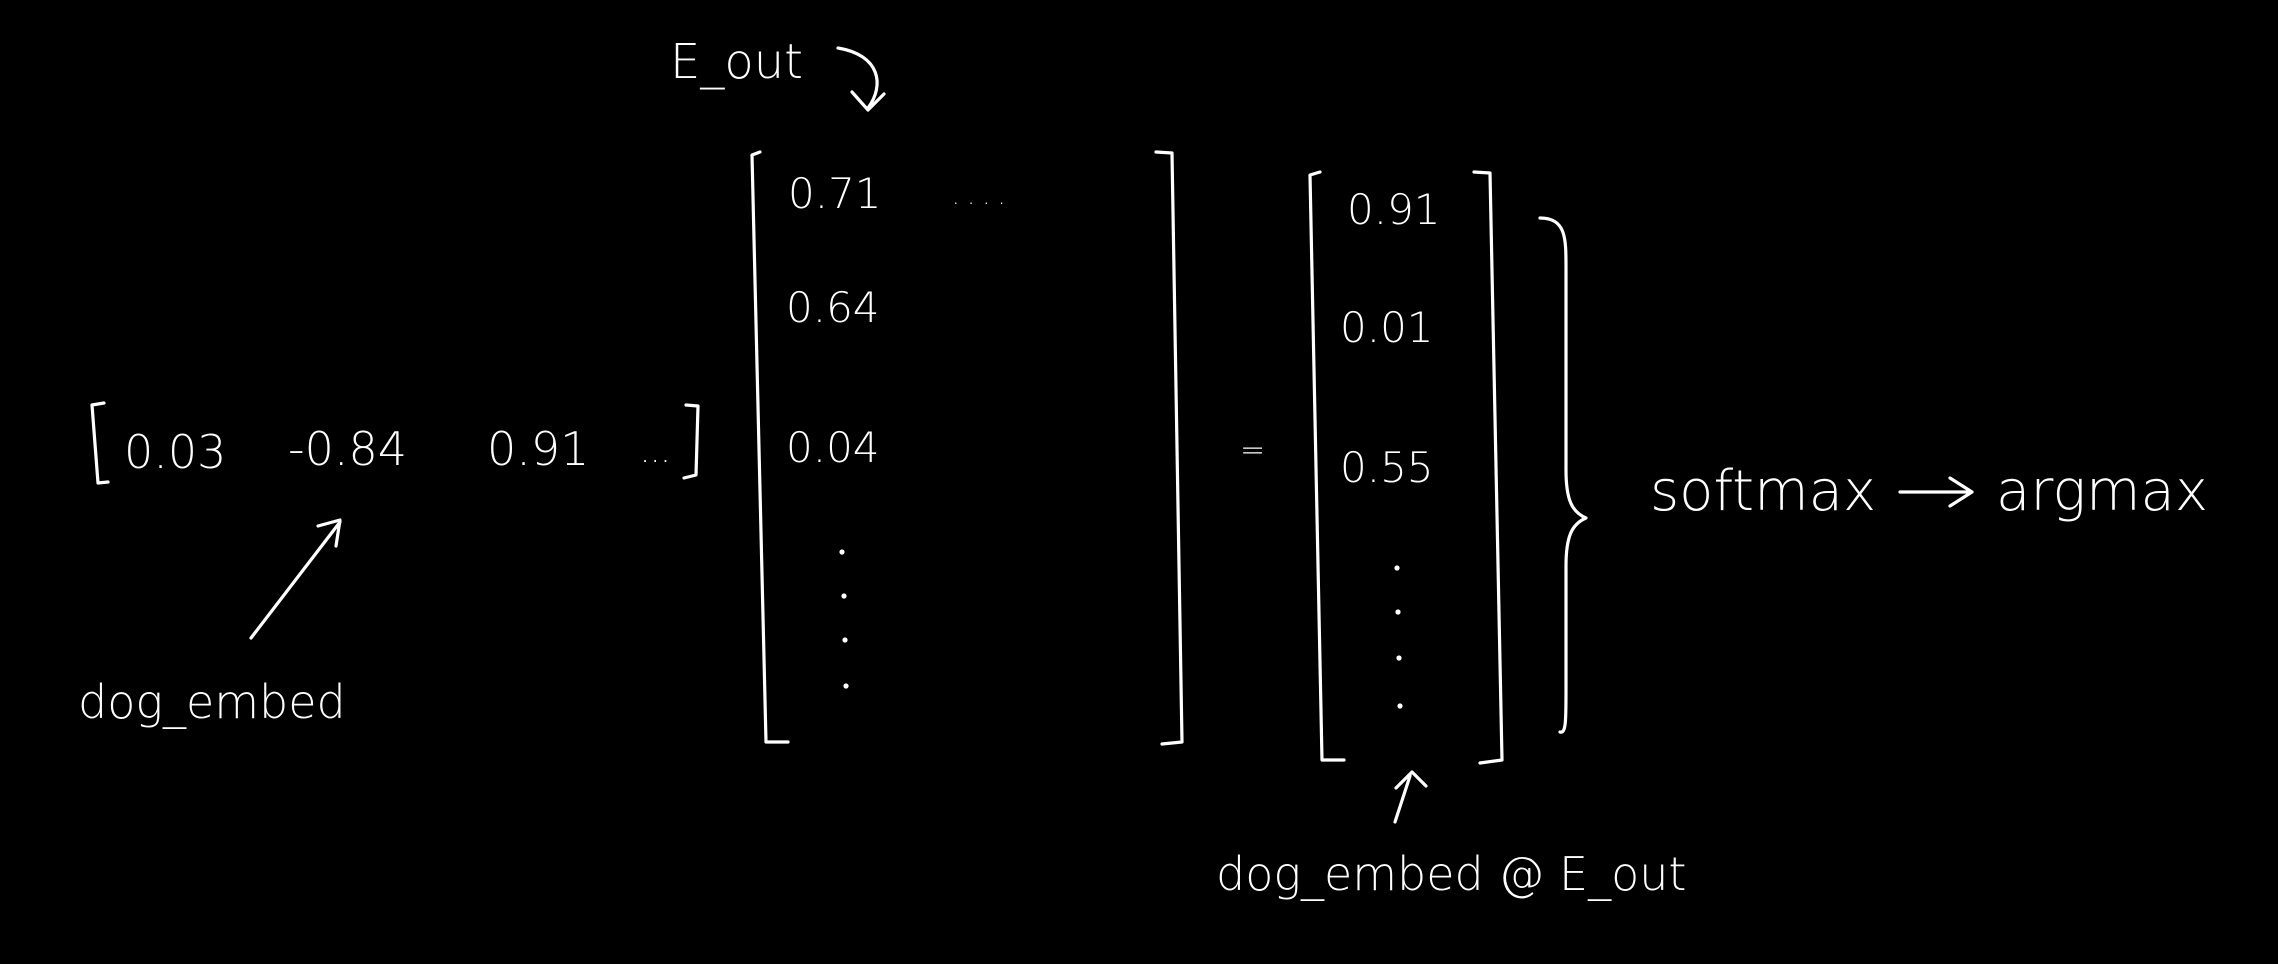 The height and width of the screenshot is (964, 2278). I want to click on output-value-3: 0.55, so click(1387, 467).